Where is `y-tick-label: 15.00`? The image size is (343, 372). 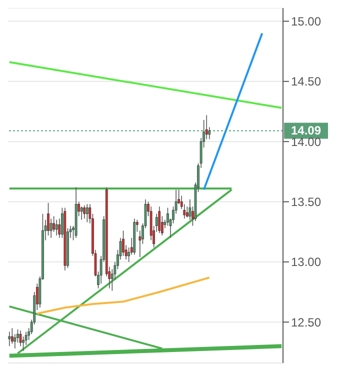
y-tick-label: 15.00 is located at coordinates (306, 21).